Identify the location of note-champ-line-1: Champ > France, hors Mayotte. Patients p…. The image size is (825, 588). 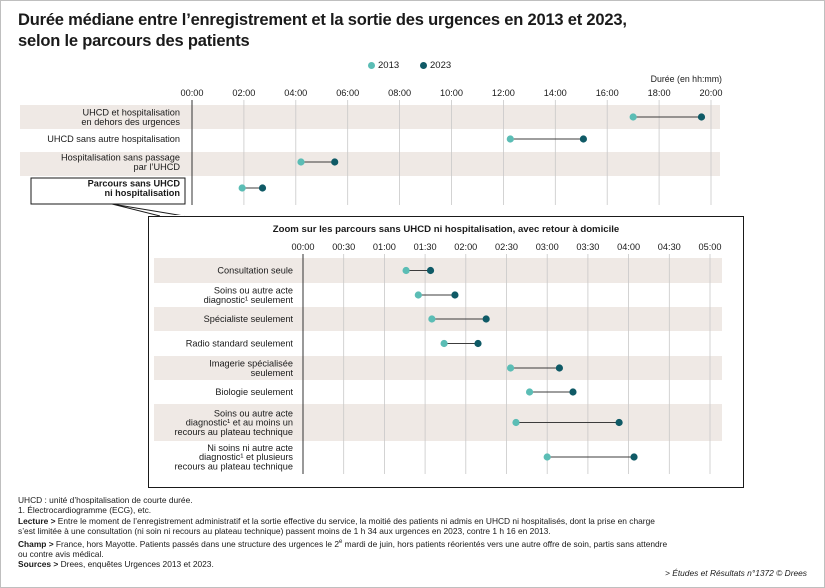
(418, 543).